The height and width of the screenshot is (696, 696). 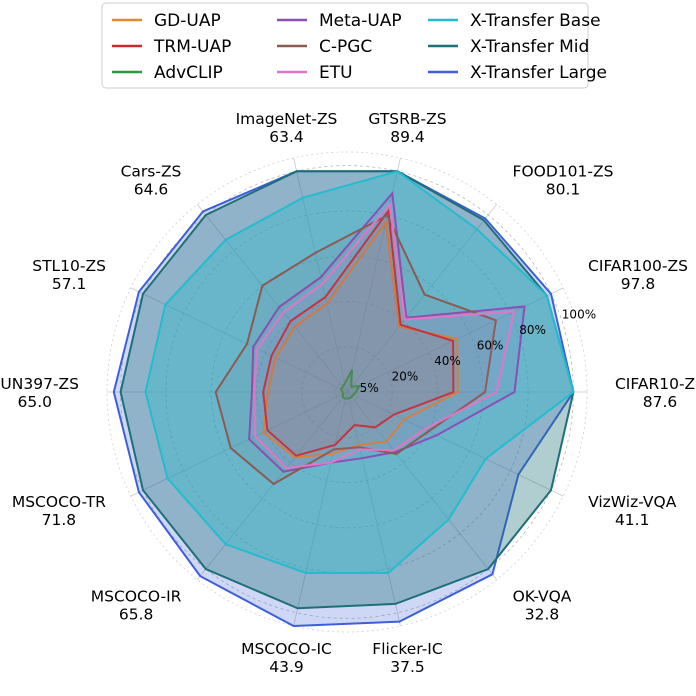 I want to click on series-line-gd-uap, so click(x=360, y=339).